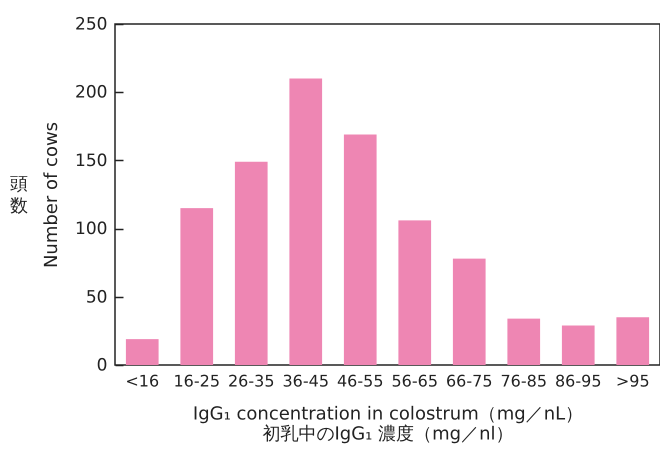 Image resolution: width=660 pixels, height=459 pixels. What do you see at coordinates (91, 92) in the screenshot?
I see `y-tick-label: 200` at bounding box center [91, 92].